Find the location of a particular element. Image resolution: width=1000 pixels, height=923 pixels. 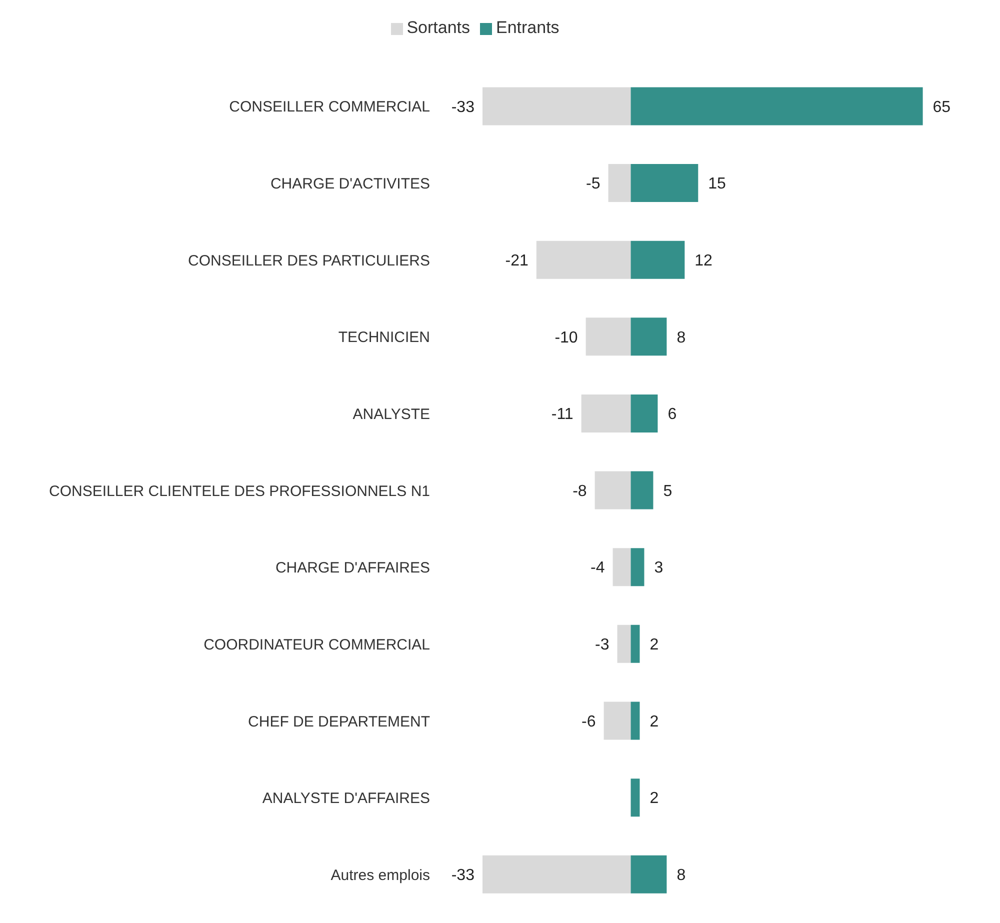

y-tick-label: ANALYSTE is located at coordinates (391, 415).